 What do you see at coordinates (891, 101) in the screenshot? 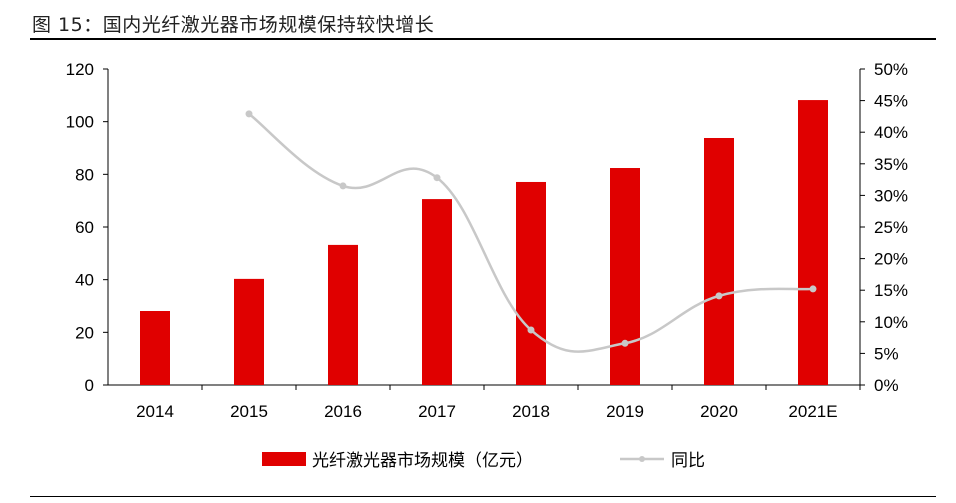
I see `right-tick-label: 45%` at bounding box center [891, 101].